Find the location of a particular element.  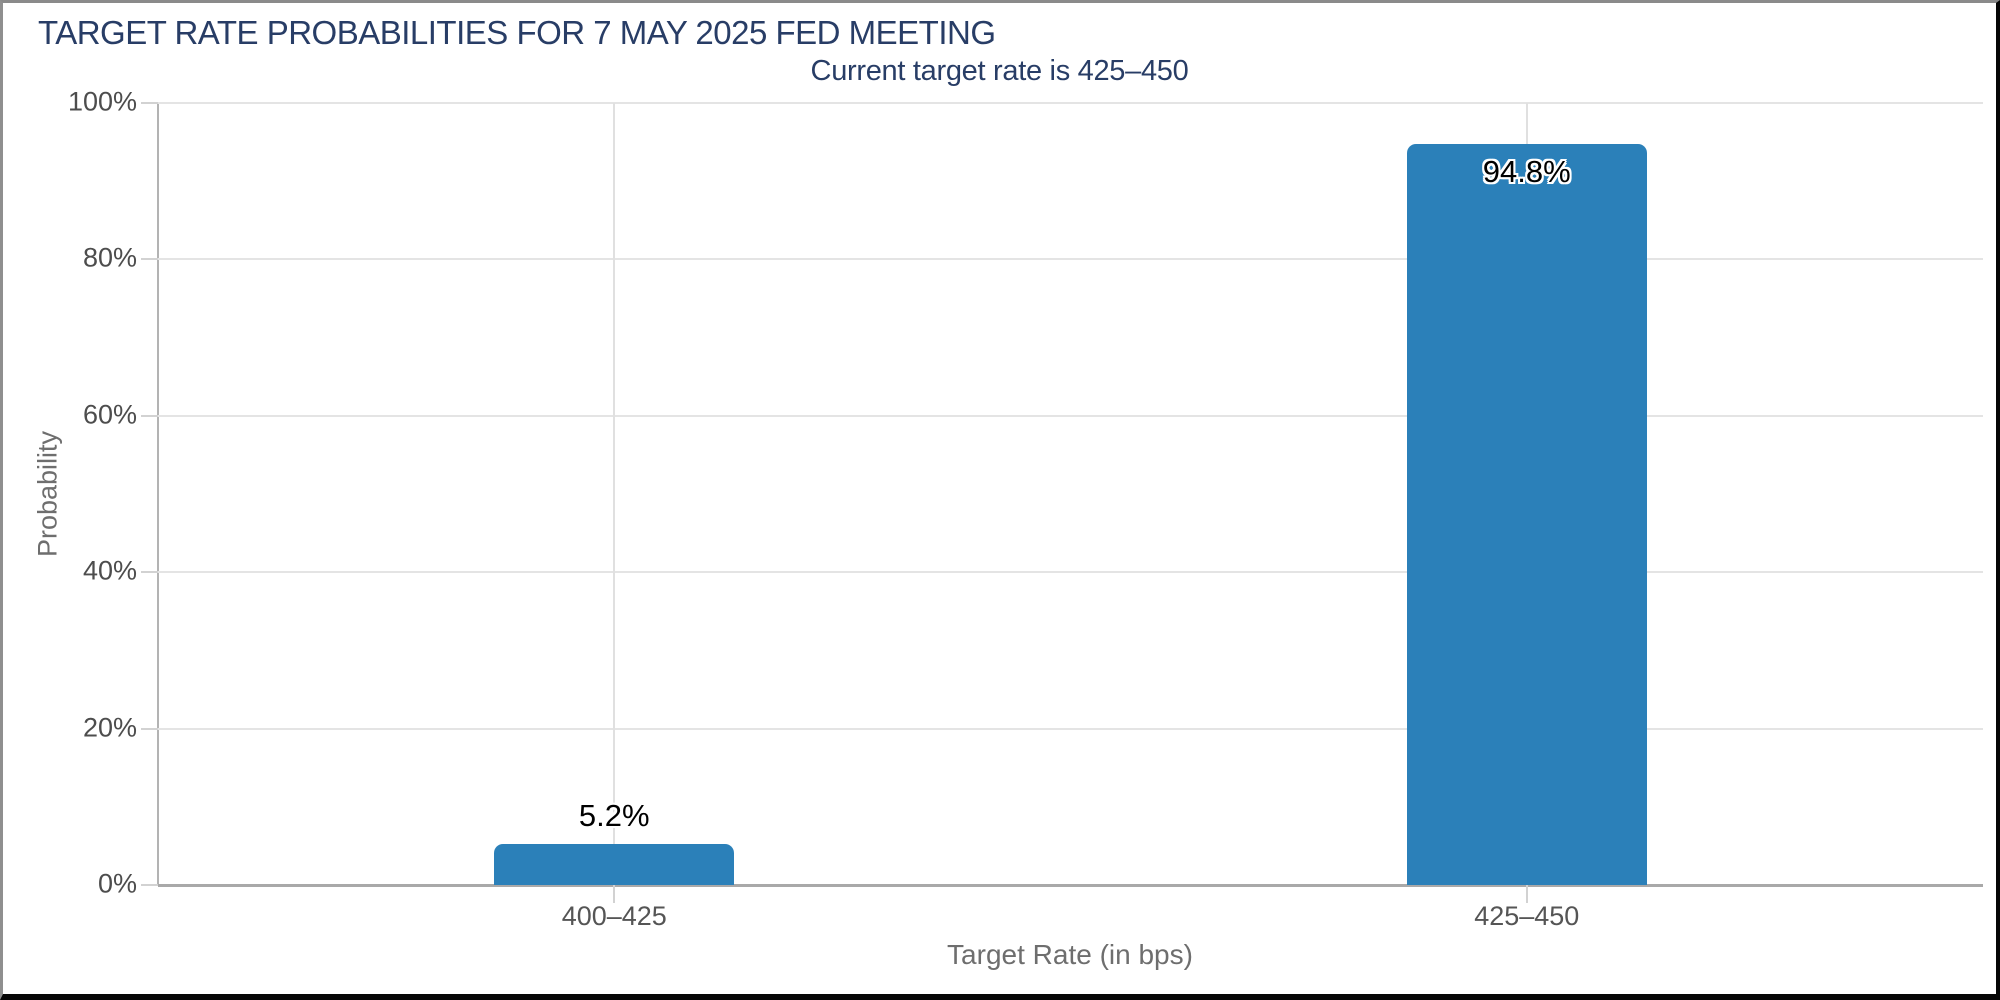

category-gridline is located at coordinates (614, 494).